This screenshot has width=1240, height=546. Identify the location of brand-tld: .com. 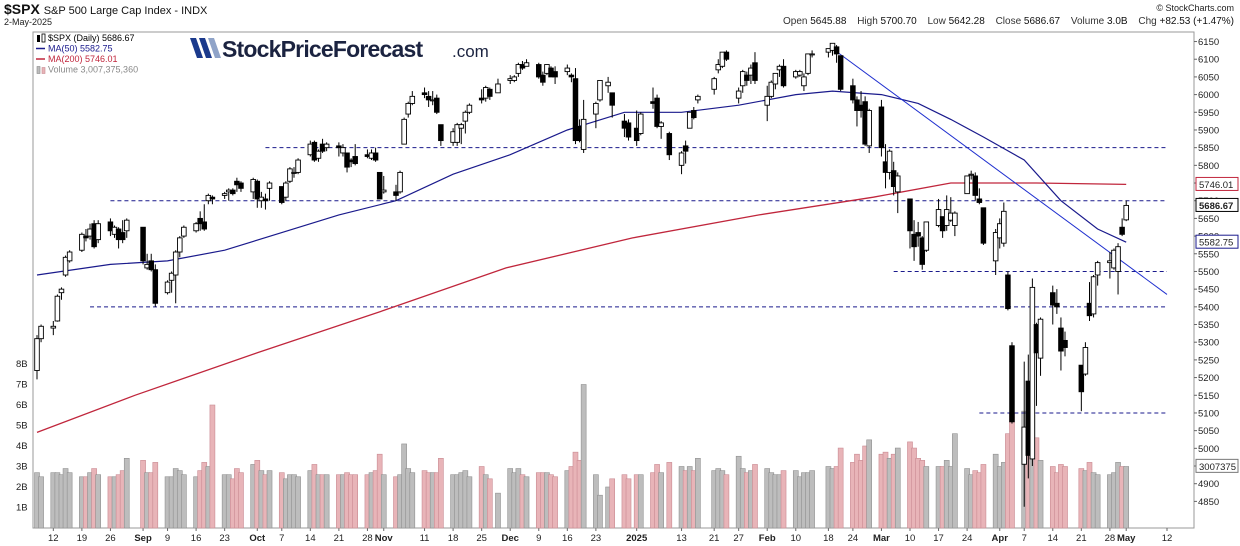
(470, 51).